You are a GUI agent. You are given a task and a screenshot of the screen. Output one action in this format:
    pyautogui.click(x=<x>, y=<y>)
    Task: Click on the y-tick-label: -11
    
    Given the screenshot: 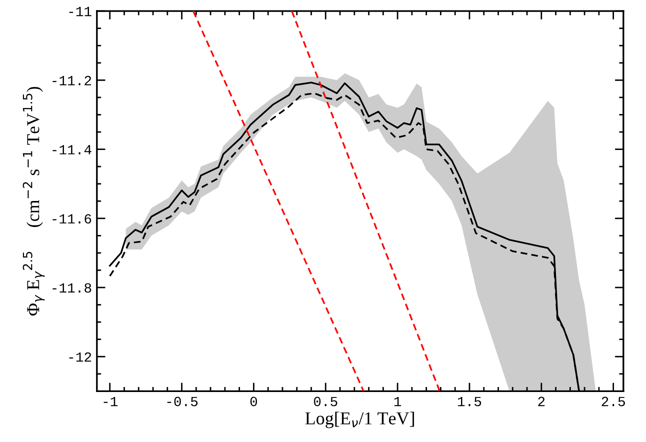 What is the action you would take?
    pyautogui.click(x=80, y=11)
    